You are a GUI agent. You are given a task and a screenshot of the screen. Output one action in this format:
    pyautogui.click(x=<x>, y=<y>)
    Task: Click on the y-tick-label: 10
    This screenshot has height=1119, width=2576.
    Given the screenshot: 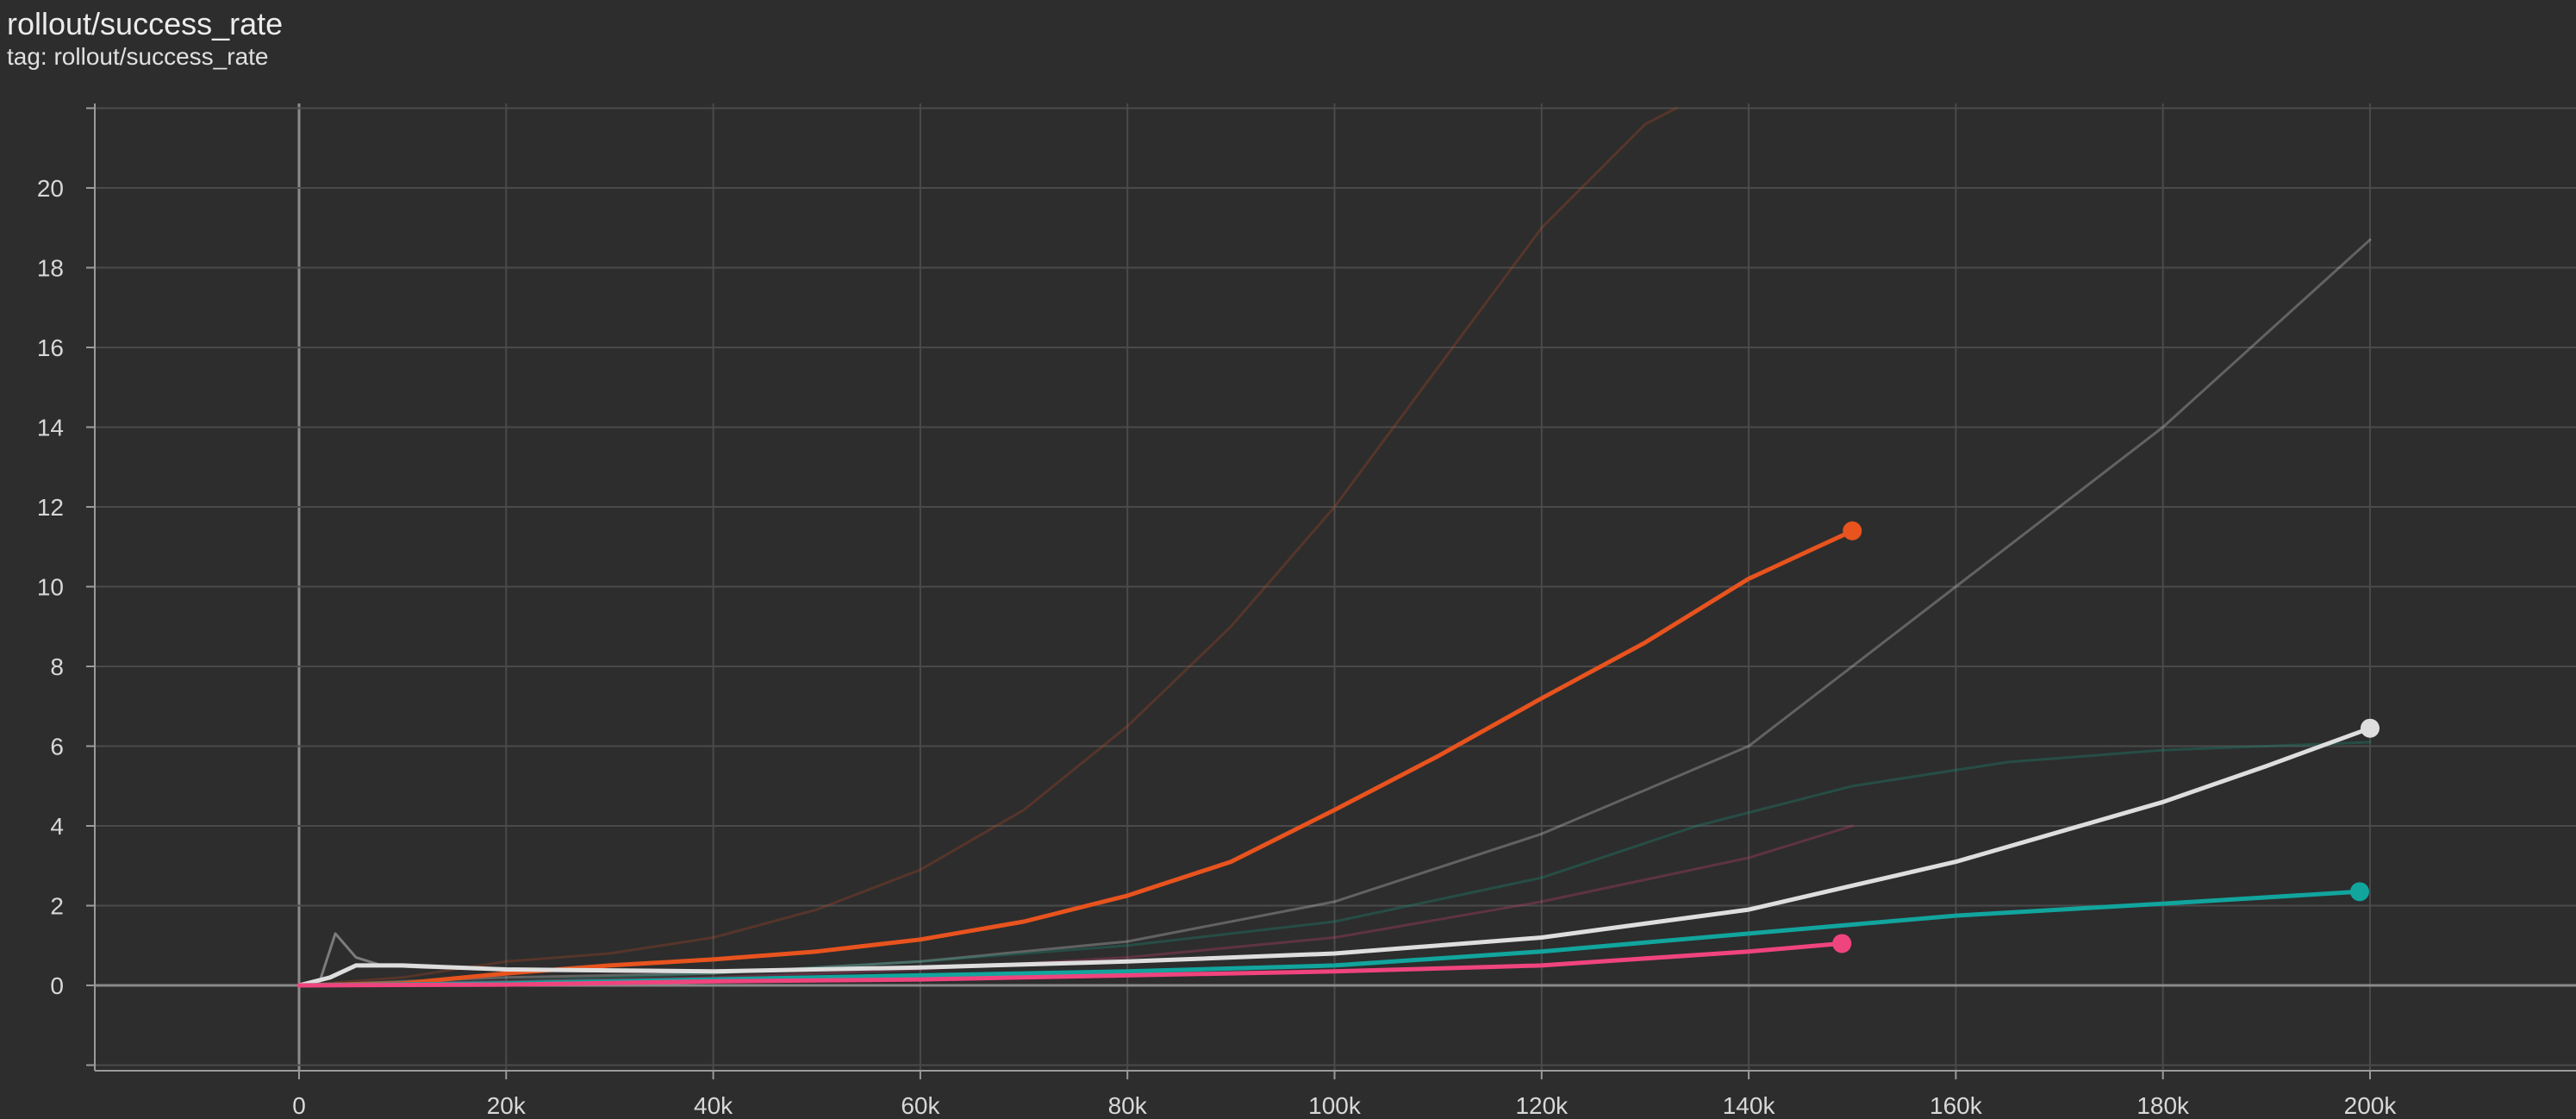 What is the action you would take?
    pyautogui.click(x=50, y=587)
    